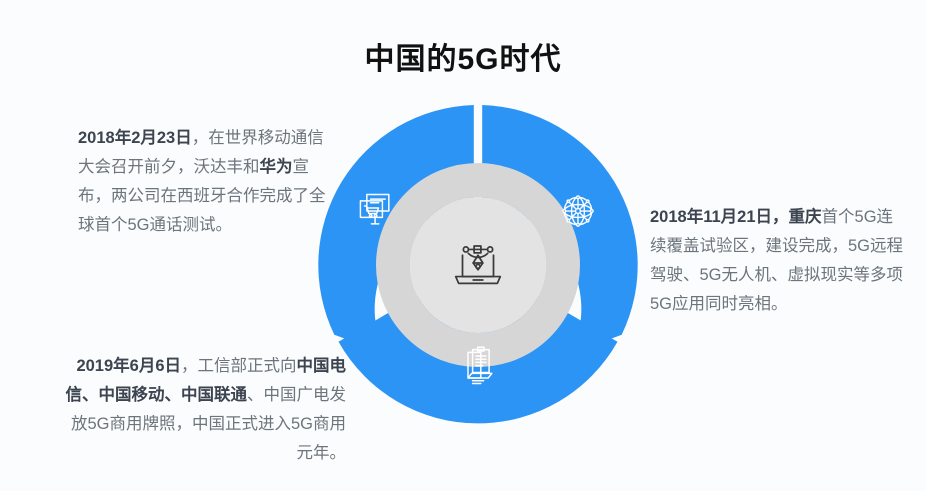 This screenshot has height=491, width=926. Describe the element at coordinates (90, 395) in the screenshot. I see `milestone-bottom-left-sep-1: 、` at that location.